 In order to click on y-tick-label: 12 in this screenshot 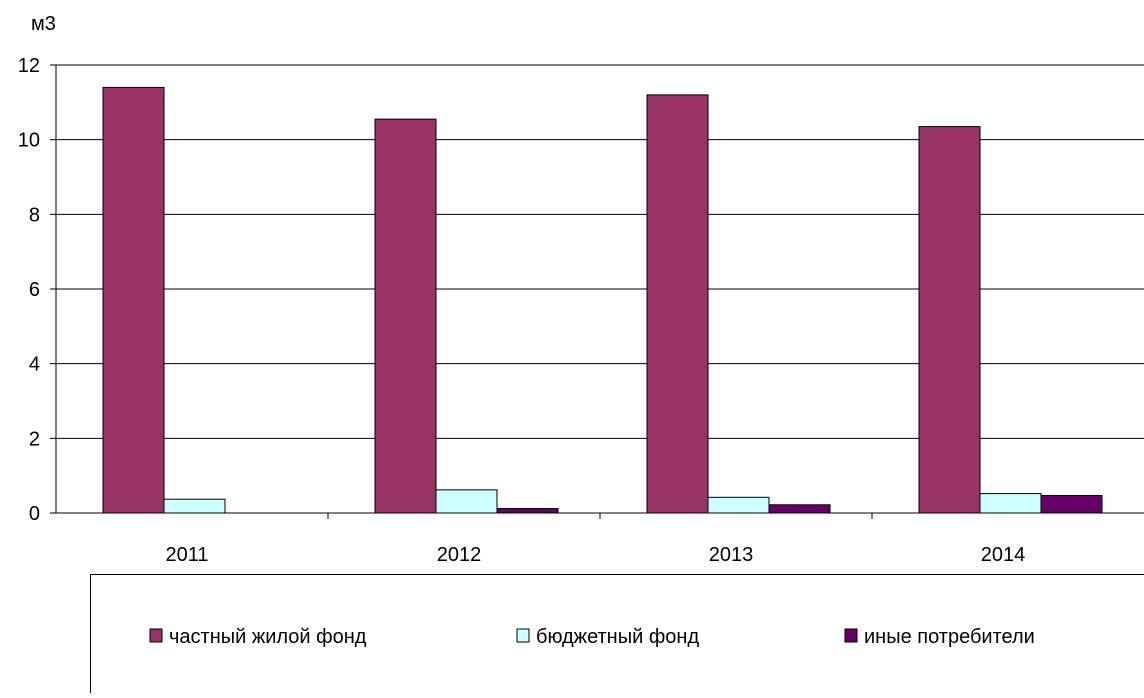, I will do `click(29, 66)`.